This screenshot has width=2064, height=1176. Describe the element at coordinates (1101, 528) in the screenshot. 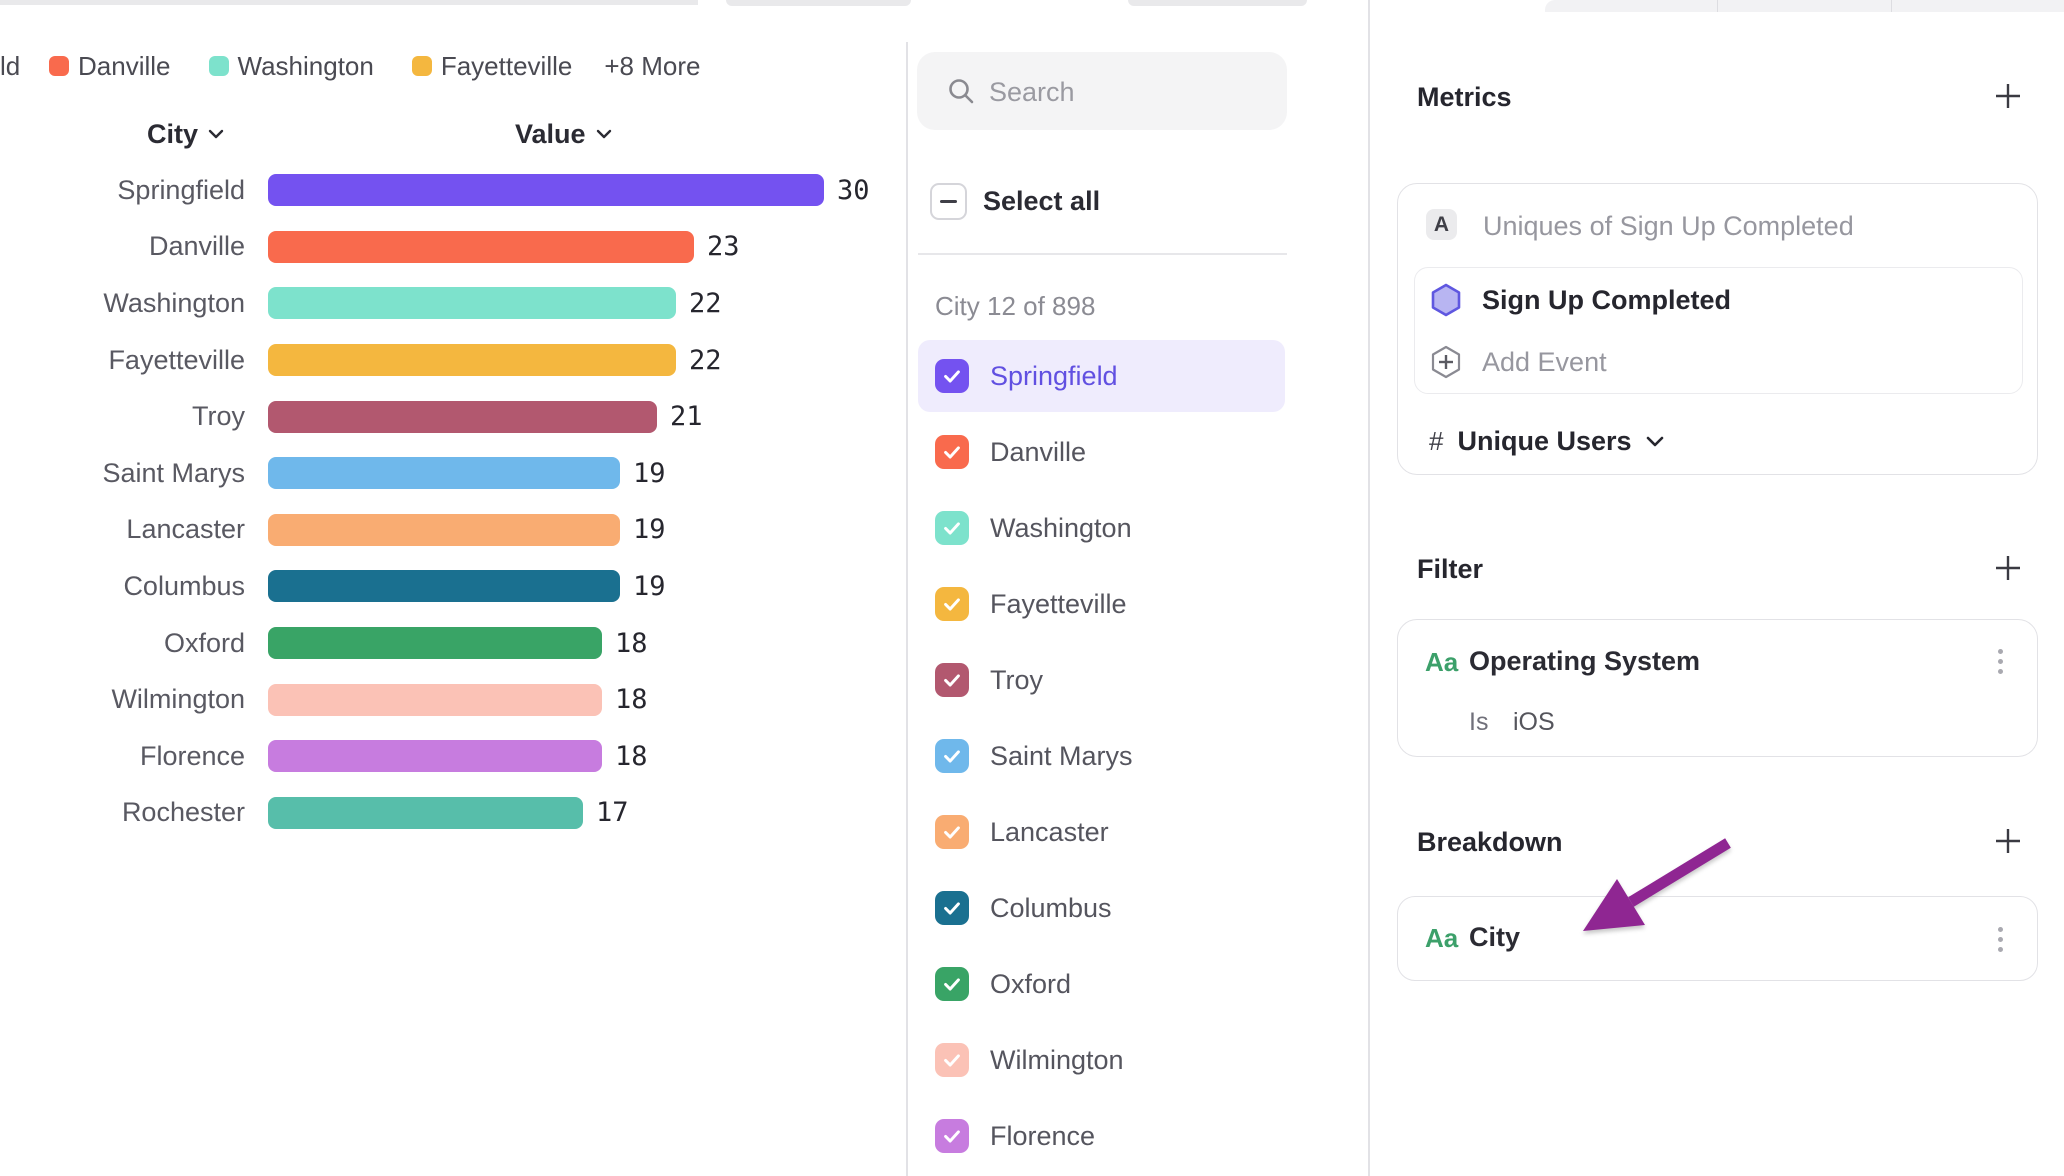

I see `city-list-item: Washington` at that location.